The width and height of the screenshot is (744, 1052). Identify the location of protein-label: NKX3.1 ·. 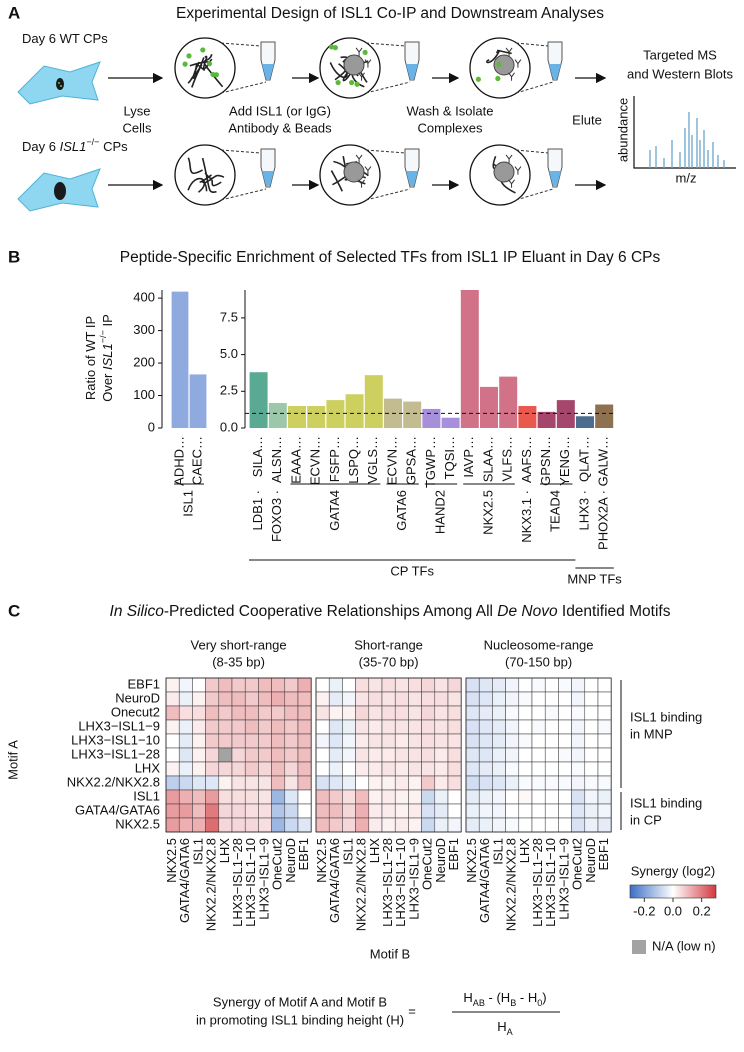
(526, 516).